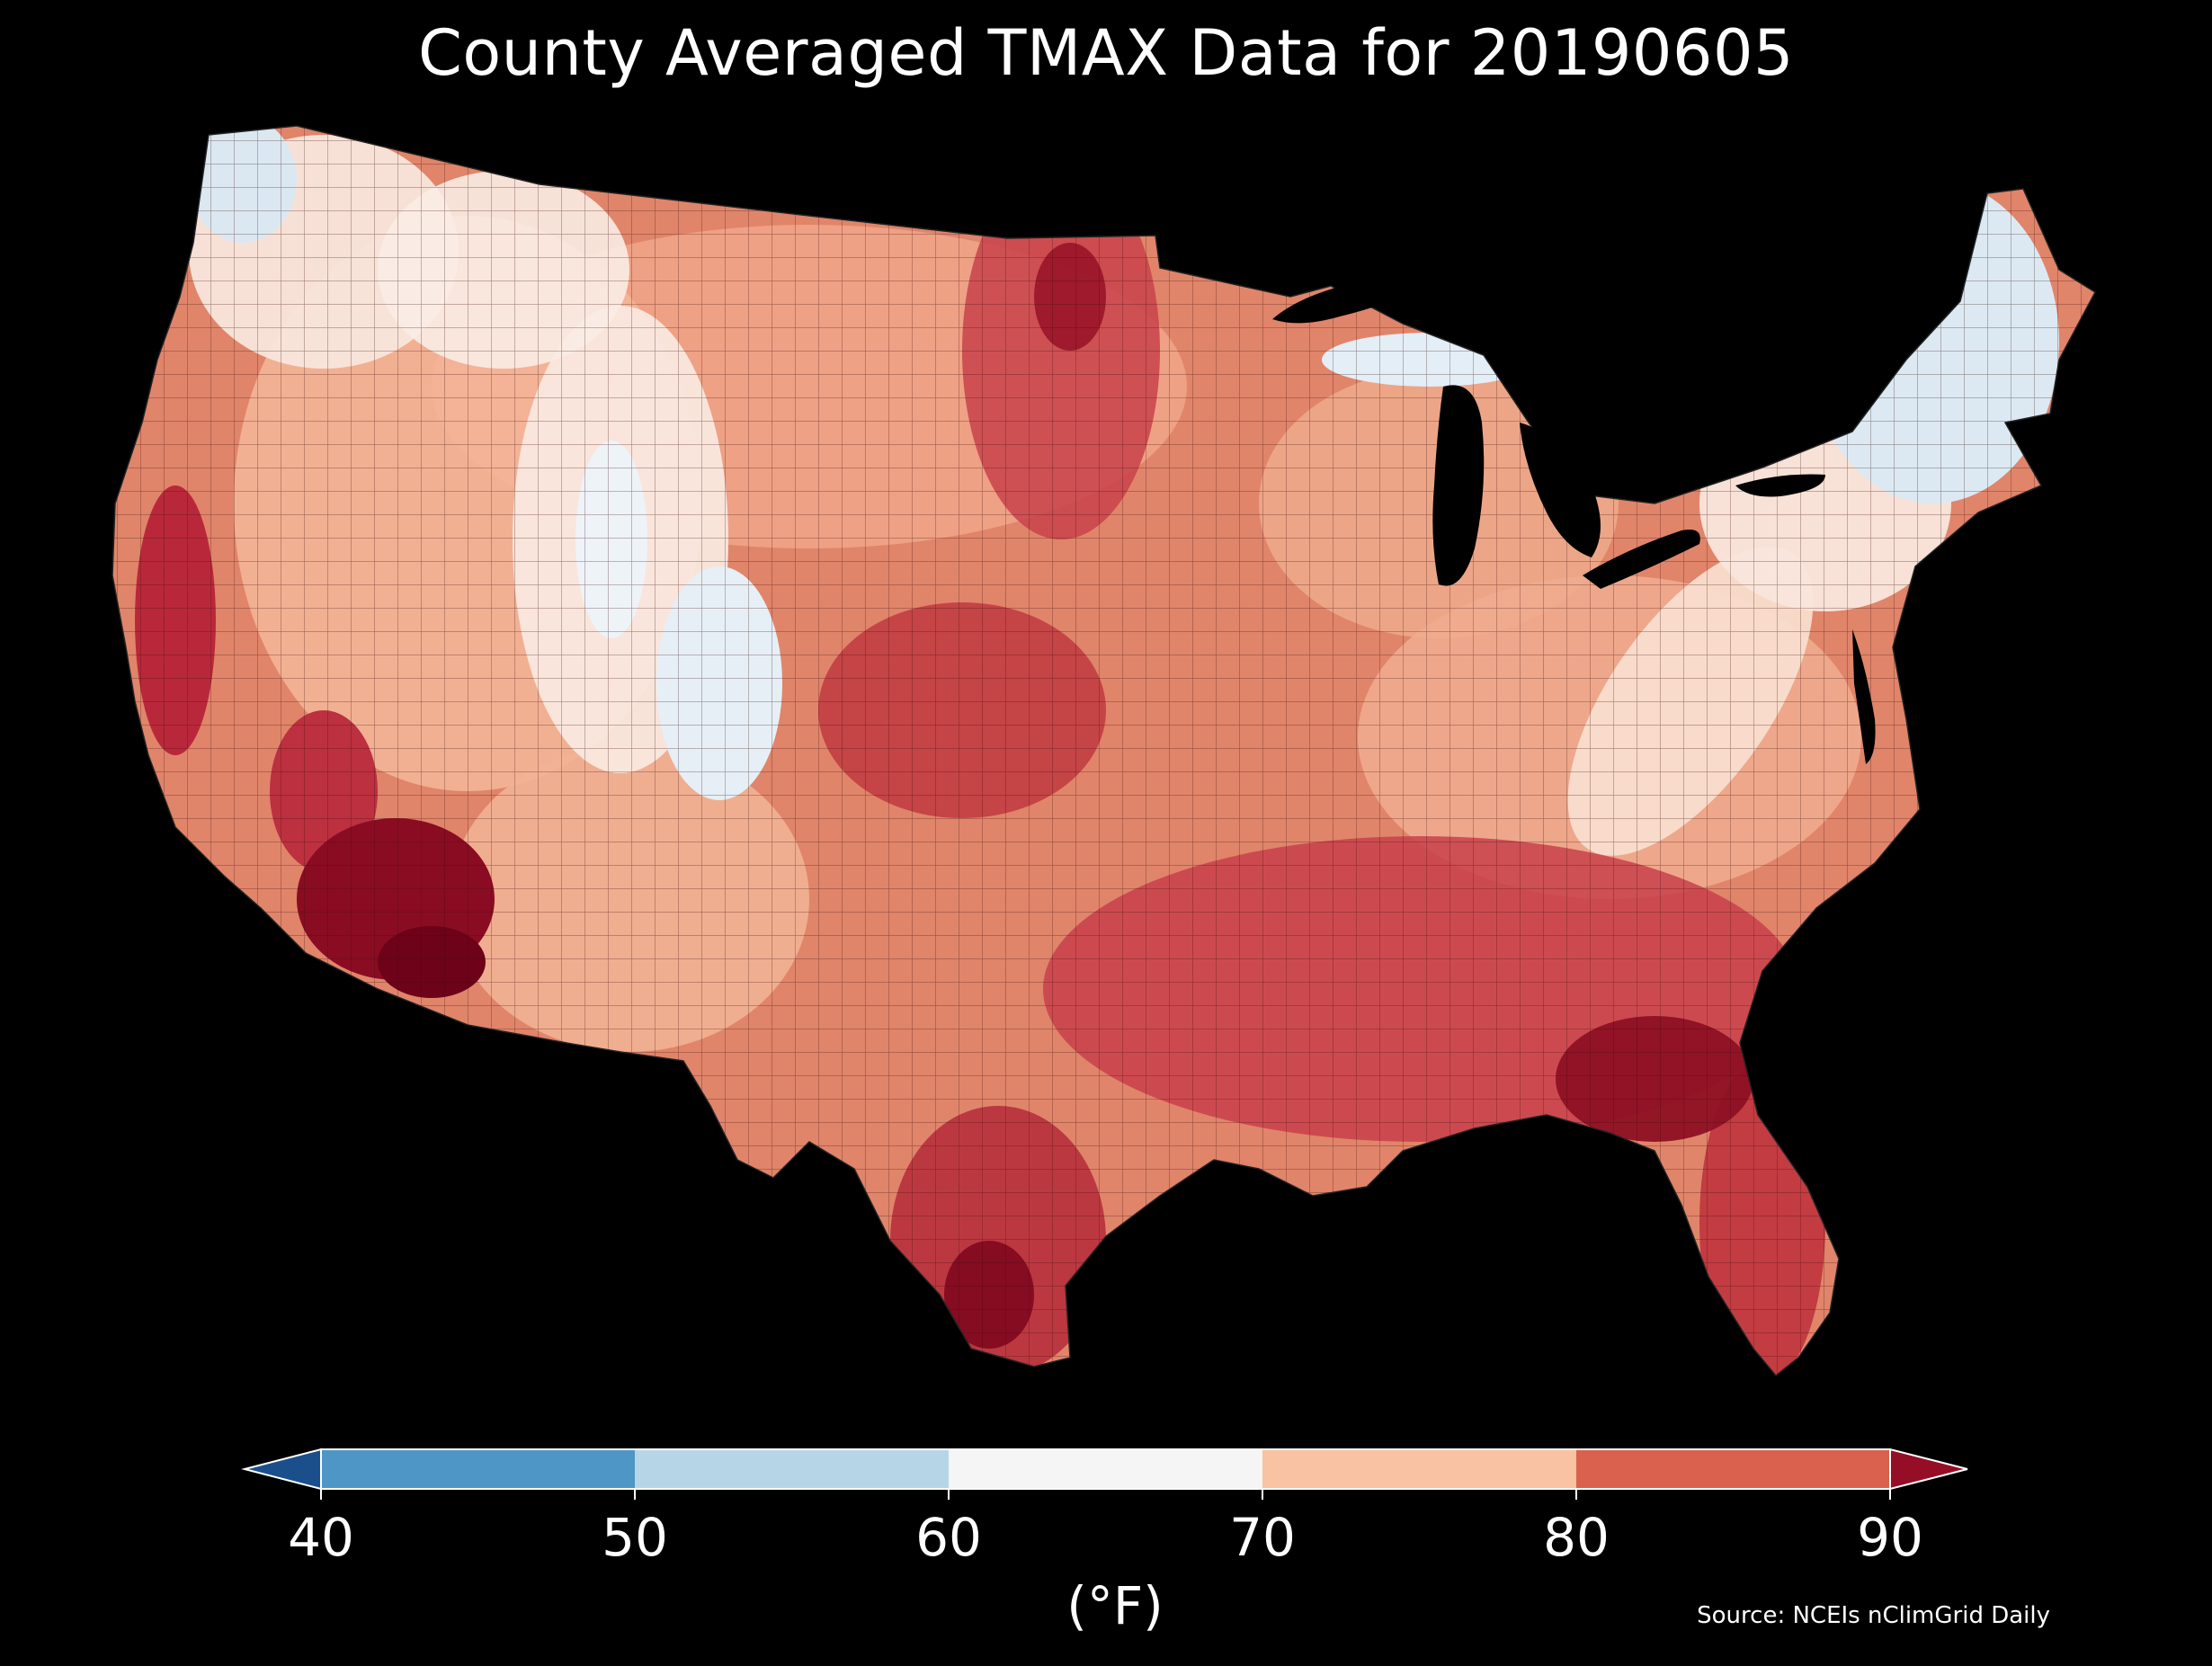  I want to click on colorbar-extend-high, so click(1928, 1470).